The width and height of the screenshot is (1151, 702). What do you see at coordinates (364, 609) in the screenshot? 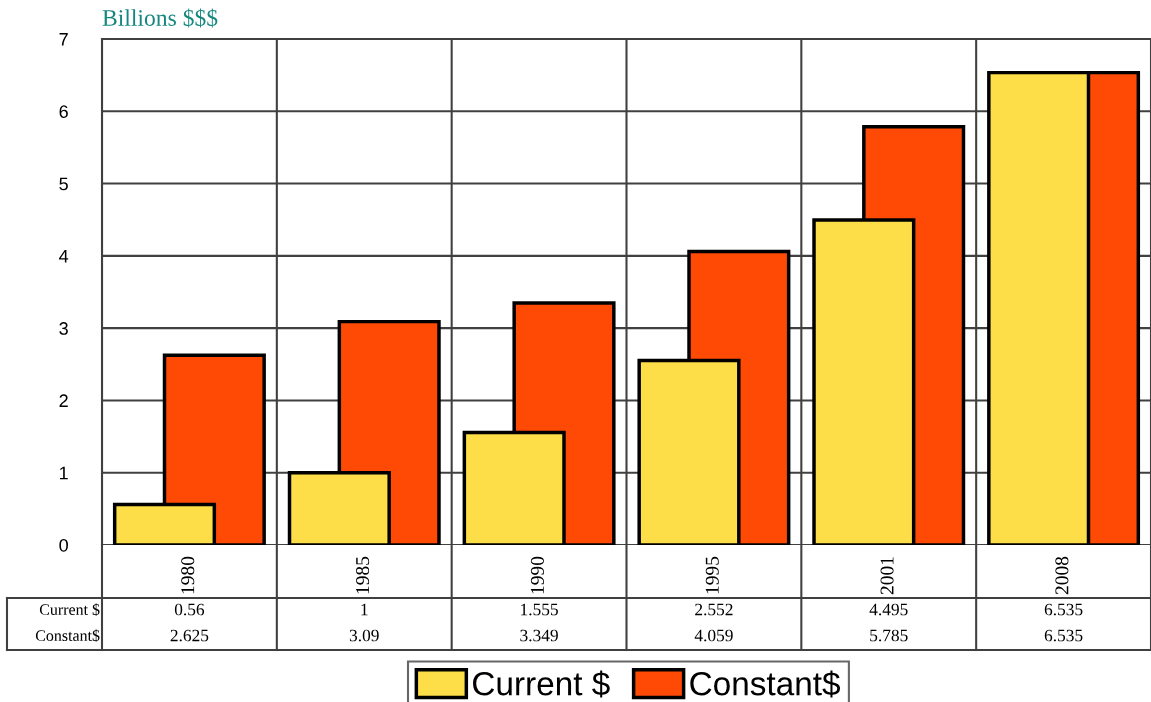
I see `data-label: 1` at bounding box center [364, 609].